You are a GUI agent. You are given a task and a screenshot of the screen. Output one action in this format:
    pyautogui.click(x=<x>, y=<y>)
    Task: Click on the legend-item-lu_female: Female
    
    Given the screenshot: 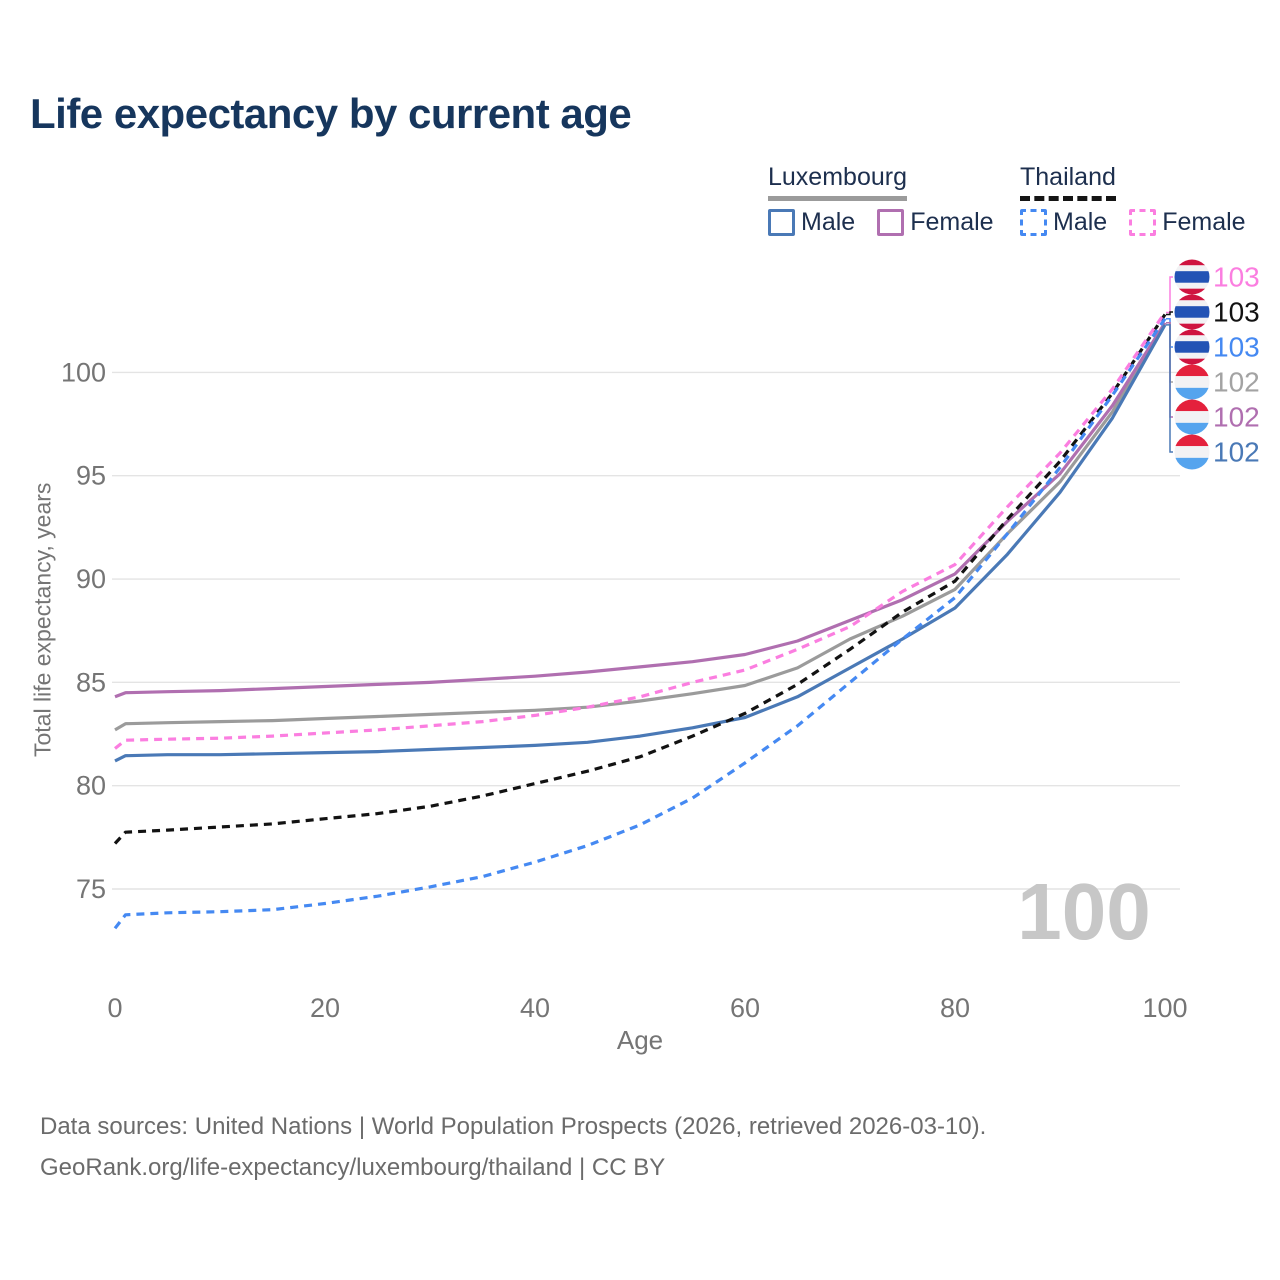 What is the action you would take?
    pyautogui.click(x=935, y=222)
    